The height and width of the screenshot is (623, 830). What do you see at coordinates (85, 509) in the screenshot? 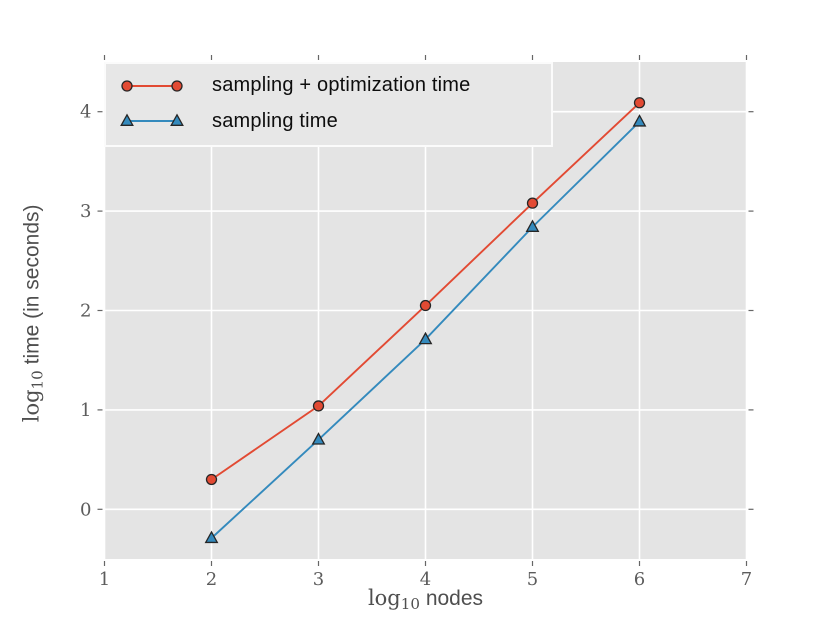
I see `y-tick-label: 0` at bounding box center [85, 509].